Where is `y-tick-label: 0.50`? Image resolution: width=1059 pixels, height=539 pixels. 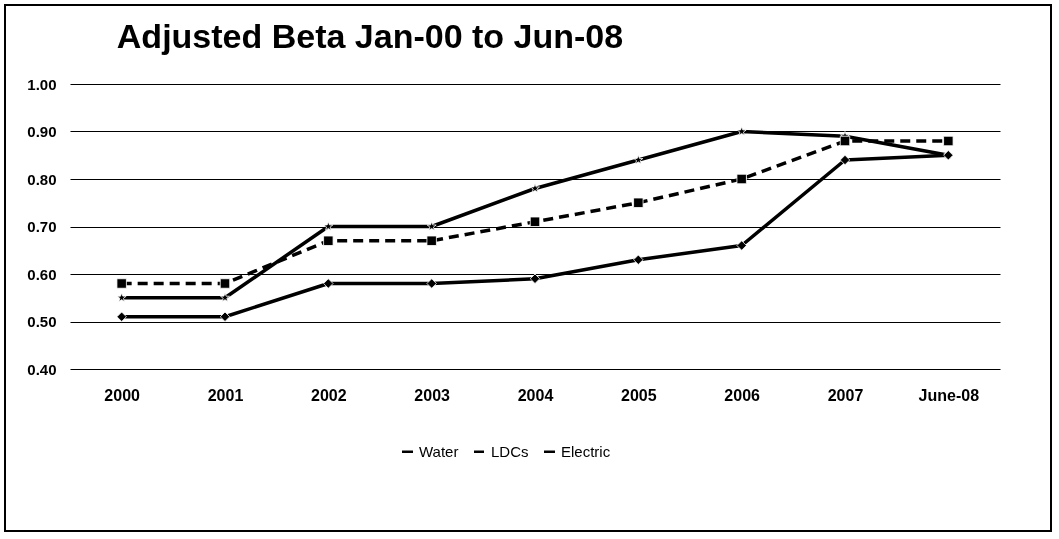
y-tick-label: 0.50 is located at coordinates (42, 321).